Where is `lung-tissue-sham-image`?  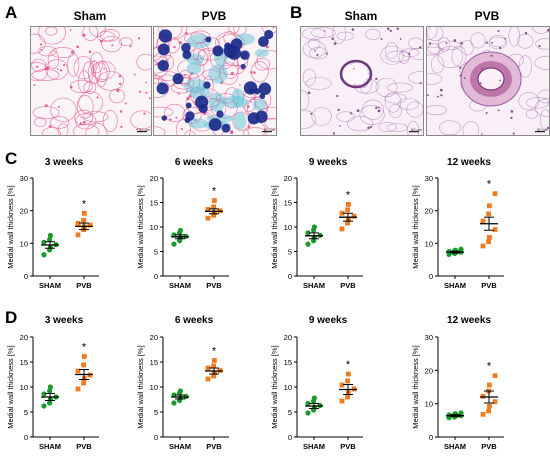 lung-tissue-sham-image is located at coordinates (91, 81).